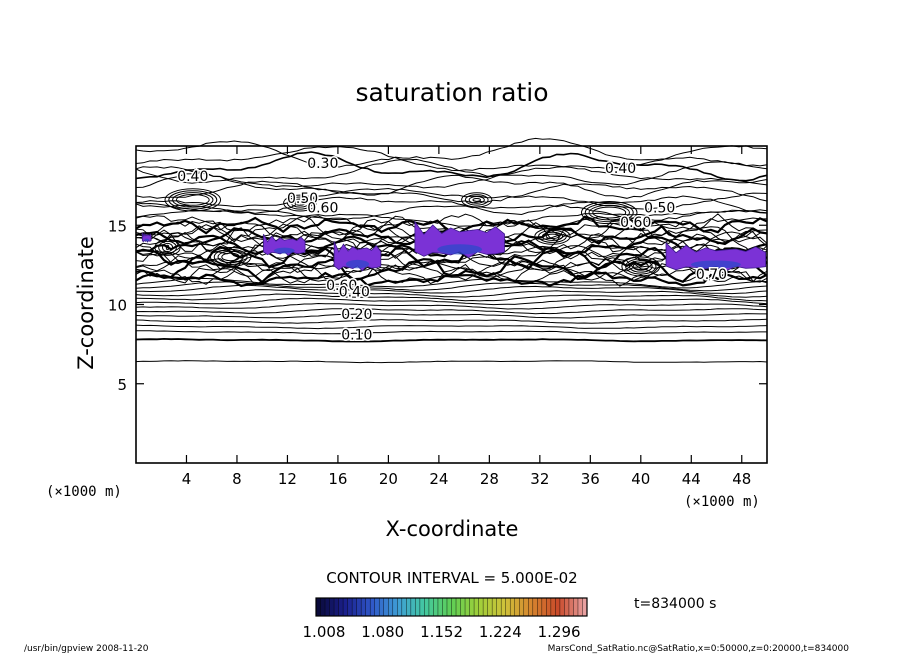 The height and width of the screenshot is (654, 904). What do you see at coordinates (187, 479) in the screenshot?
I see `x-tick-label: 4` at bounding box center [187, 479].